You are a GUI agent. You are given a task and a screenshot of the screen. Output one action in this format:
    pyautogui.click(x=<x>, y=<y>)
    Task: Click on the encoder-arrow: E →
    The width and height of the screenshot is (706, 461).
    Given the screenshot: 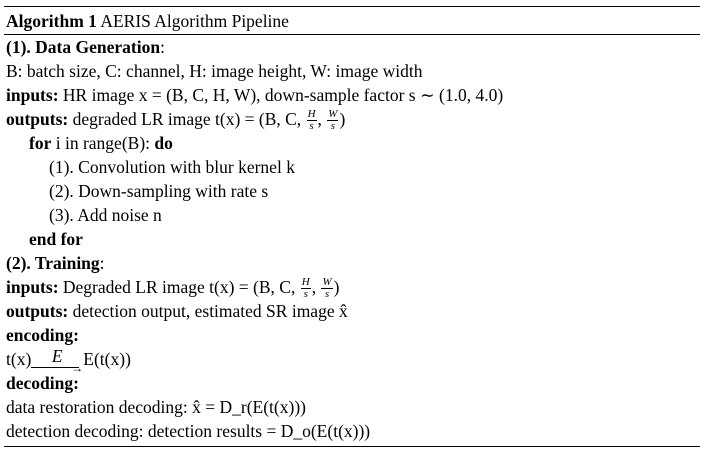 What is the action you would take?
    pyautogui.click(x=57, y=360)
    